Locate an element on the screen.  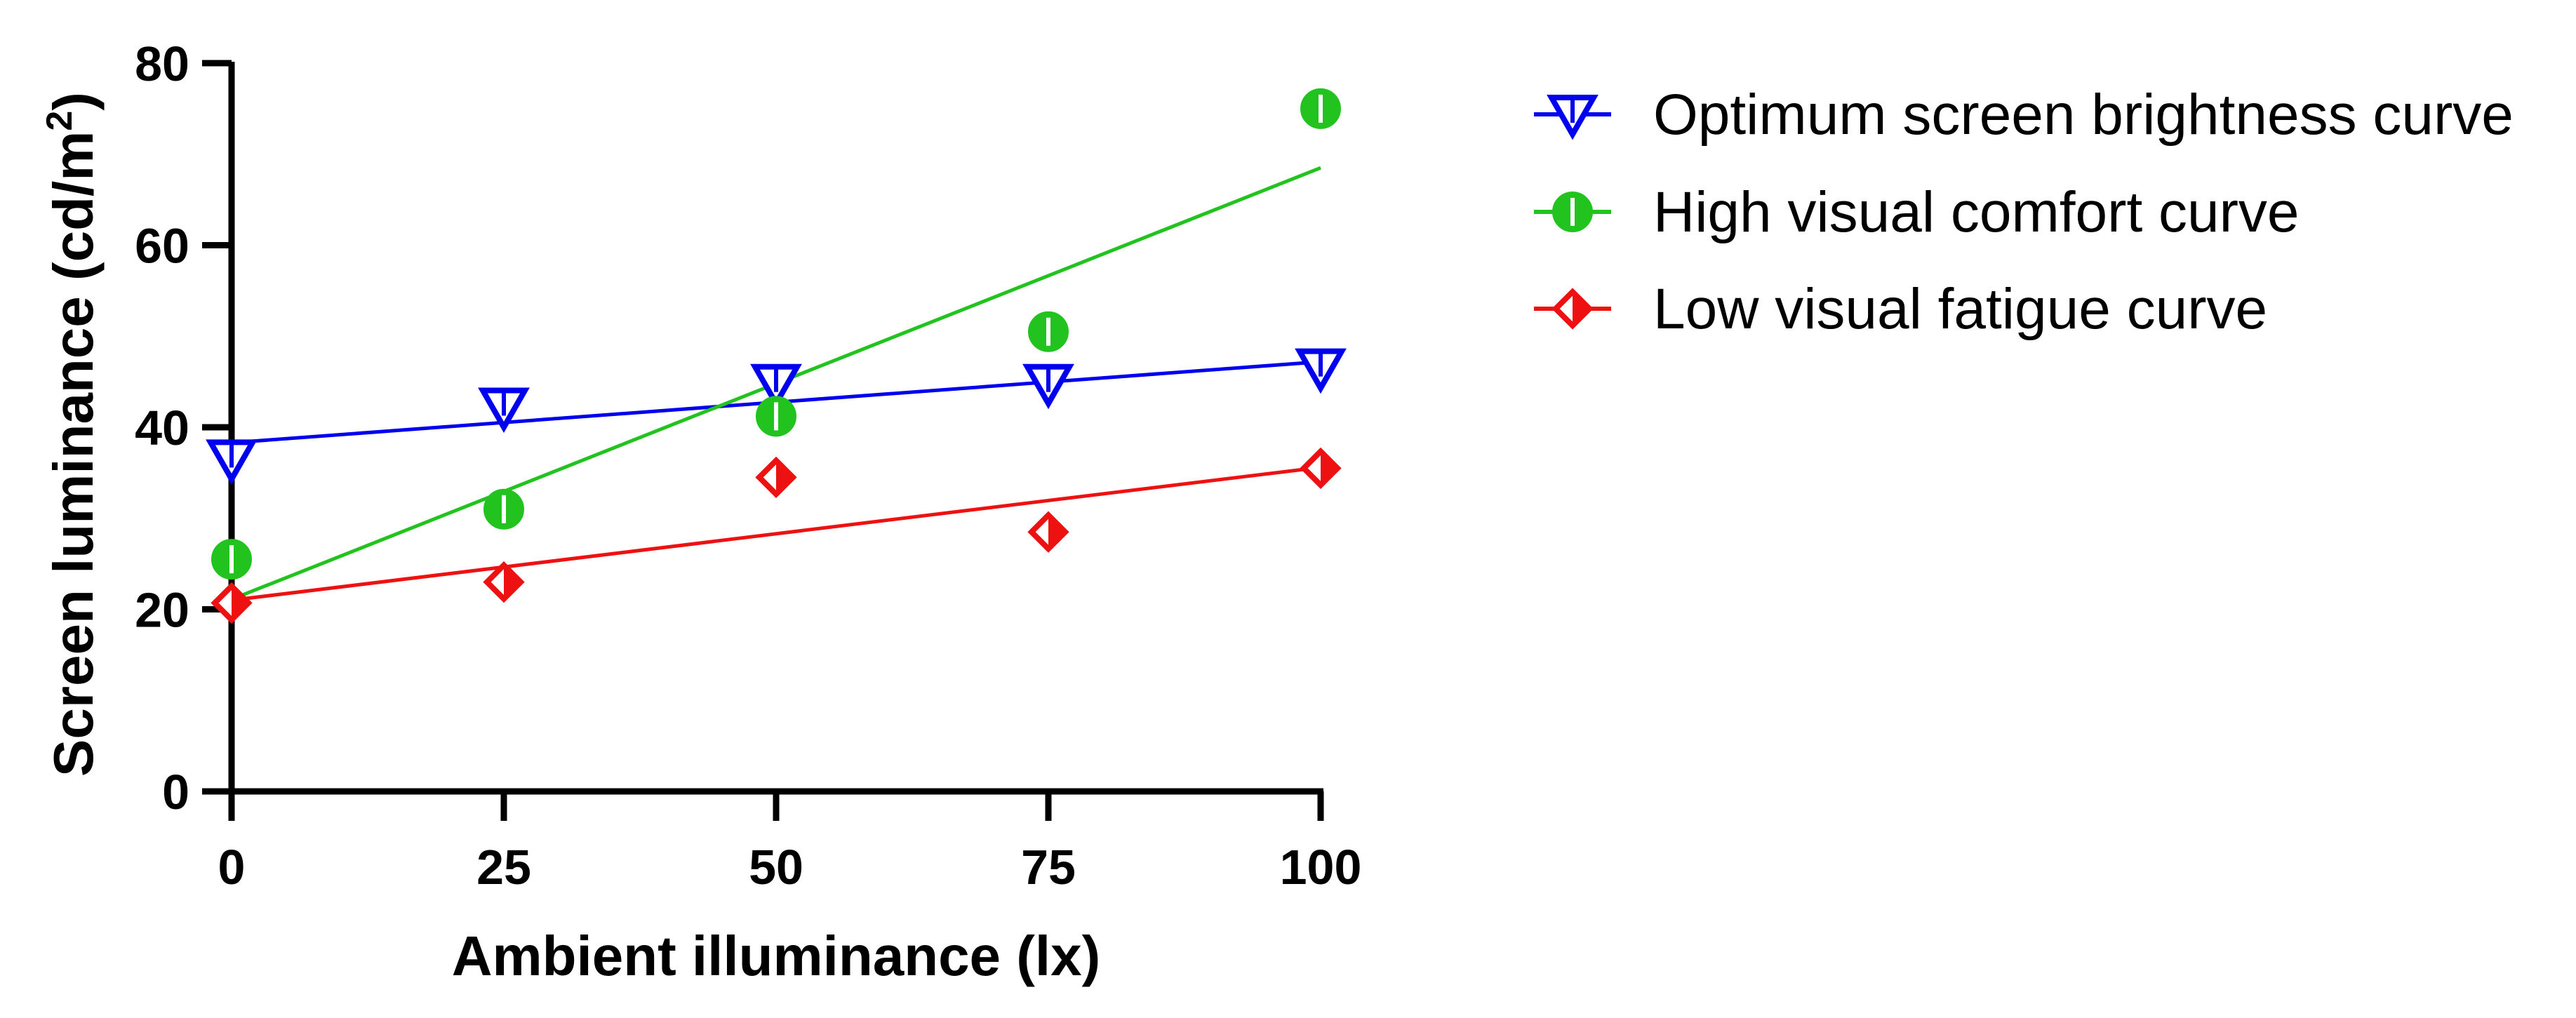
y-axis-title: Screen luminance (cd/m2) is located at coordinates (72, 435).